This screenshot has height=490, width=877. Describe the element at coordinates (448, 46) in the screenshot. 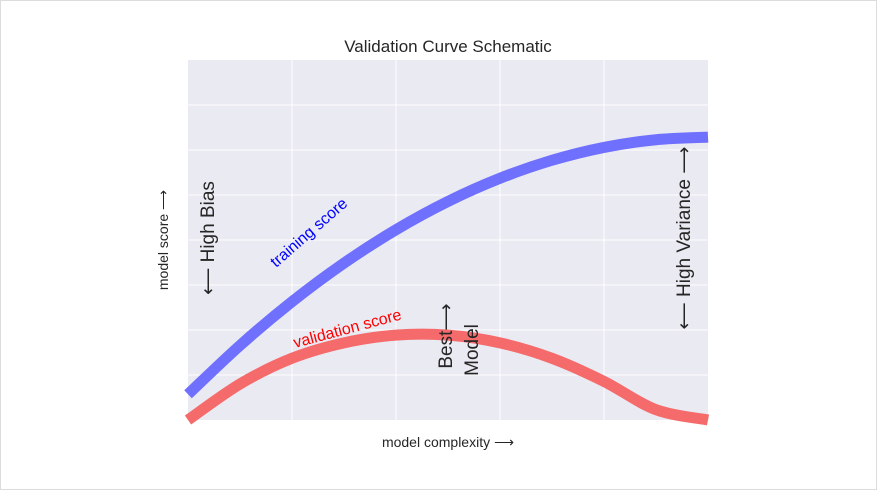

I see `chart-title: Validation Curve Schematic` at that location.